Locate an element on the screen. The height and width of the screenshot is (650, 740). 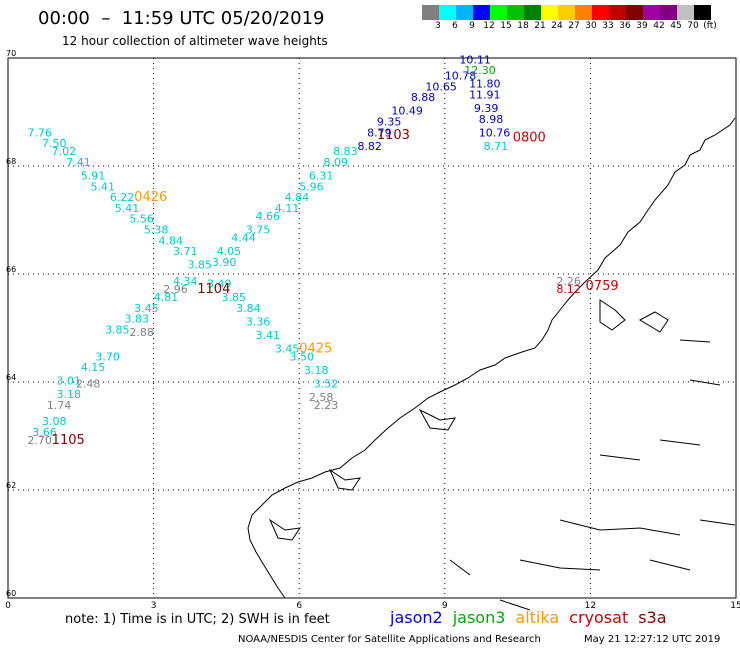
legend-entry-altika: altika is located at coordinates (537, 617).